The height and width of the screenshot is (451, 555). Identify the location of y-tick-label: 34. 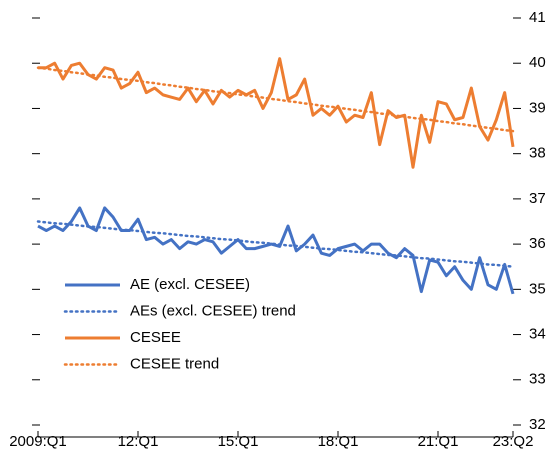
(537, 334).